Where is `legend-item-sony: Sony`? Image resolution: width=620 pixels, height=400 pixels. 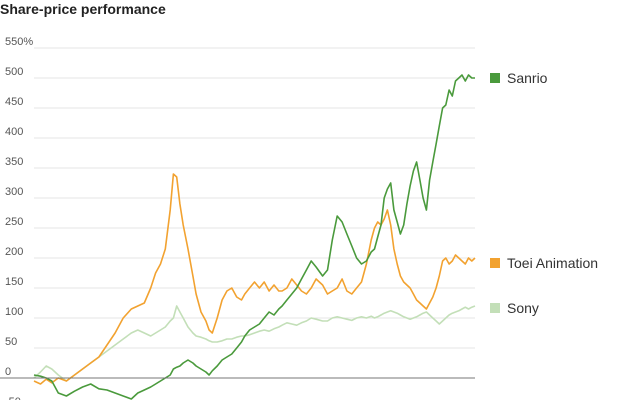
legend-item-sony: Sony is located at coordinates (514, 308).